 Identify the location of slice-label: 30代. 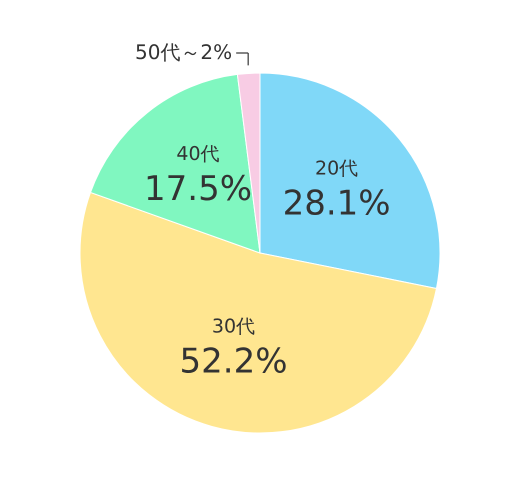
(234, 326).